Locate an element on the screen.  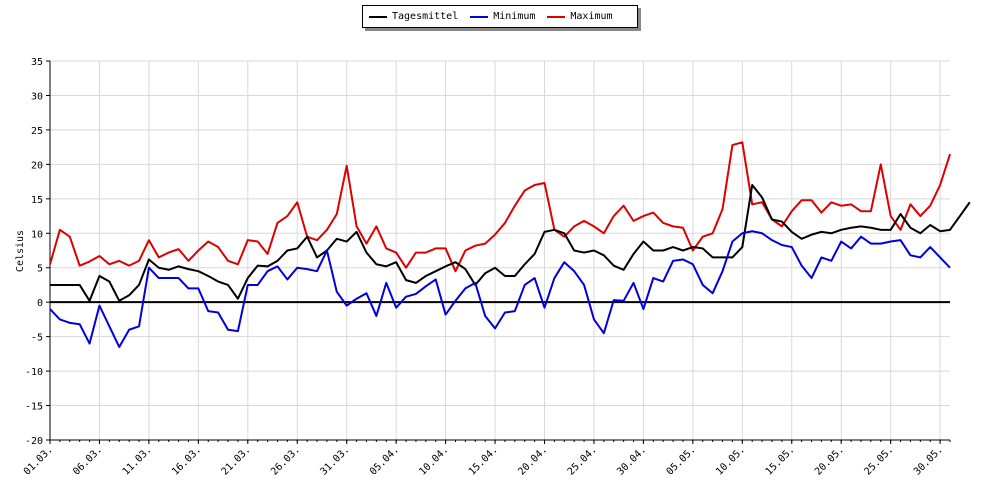
y-tick-label: -5 is located at coordinates (37, 338).